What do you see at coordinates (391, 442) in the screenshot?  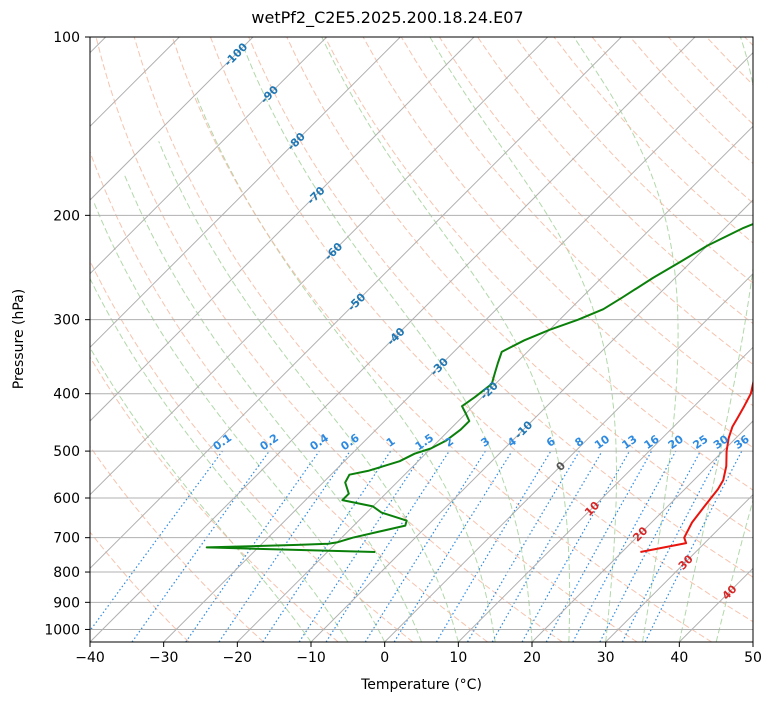 I see `mixing-ratio-label: 1` at bounding box center [391, 442].